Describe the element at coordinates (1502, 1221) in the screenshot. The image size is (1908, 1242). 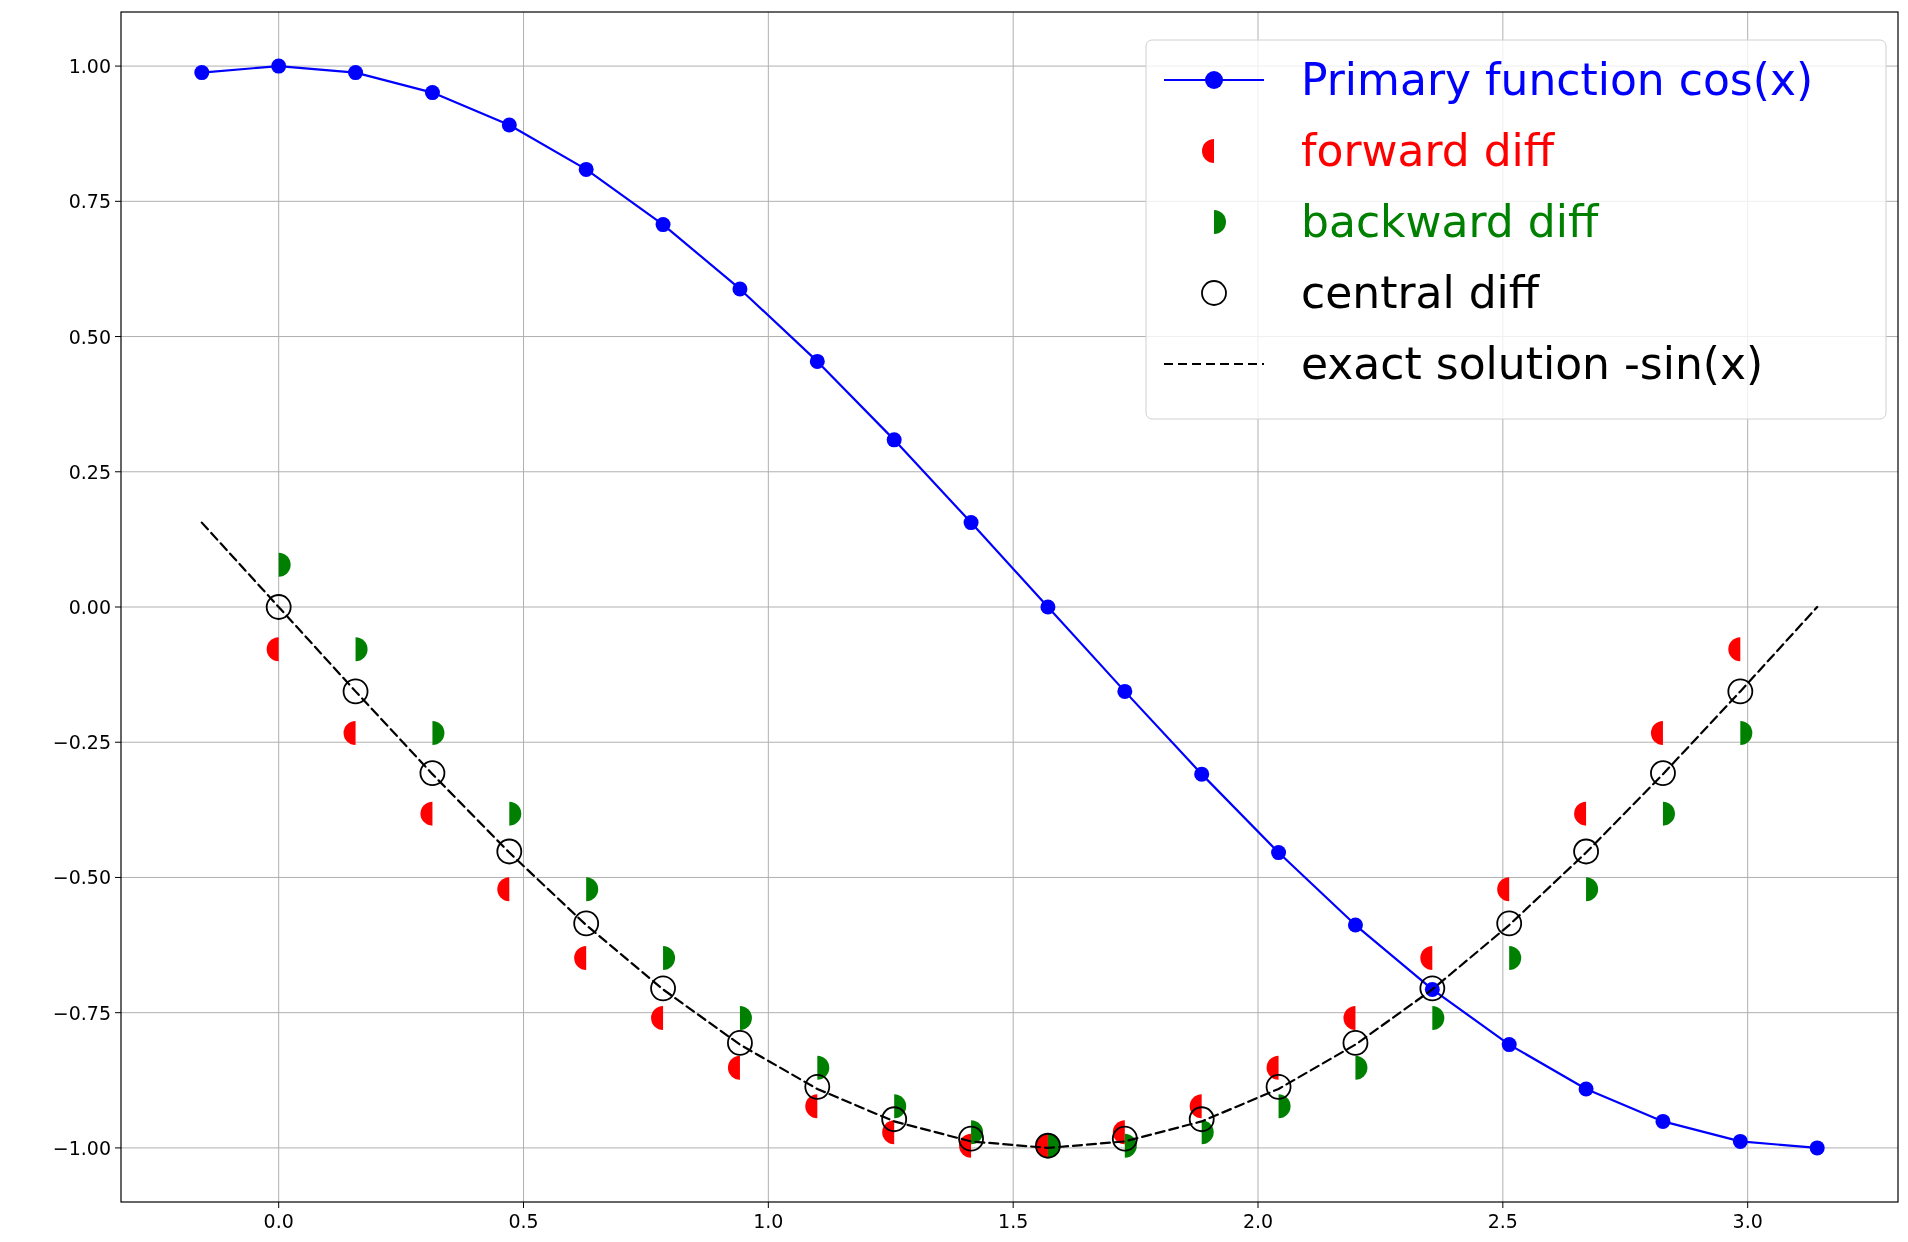
I see `x-tick-label: 2.5` at that location.